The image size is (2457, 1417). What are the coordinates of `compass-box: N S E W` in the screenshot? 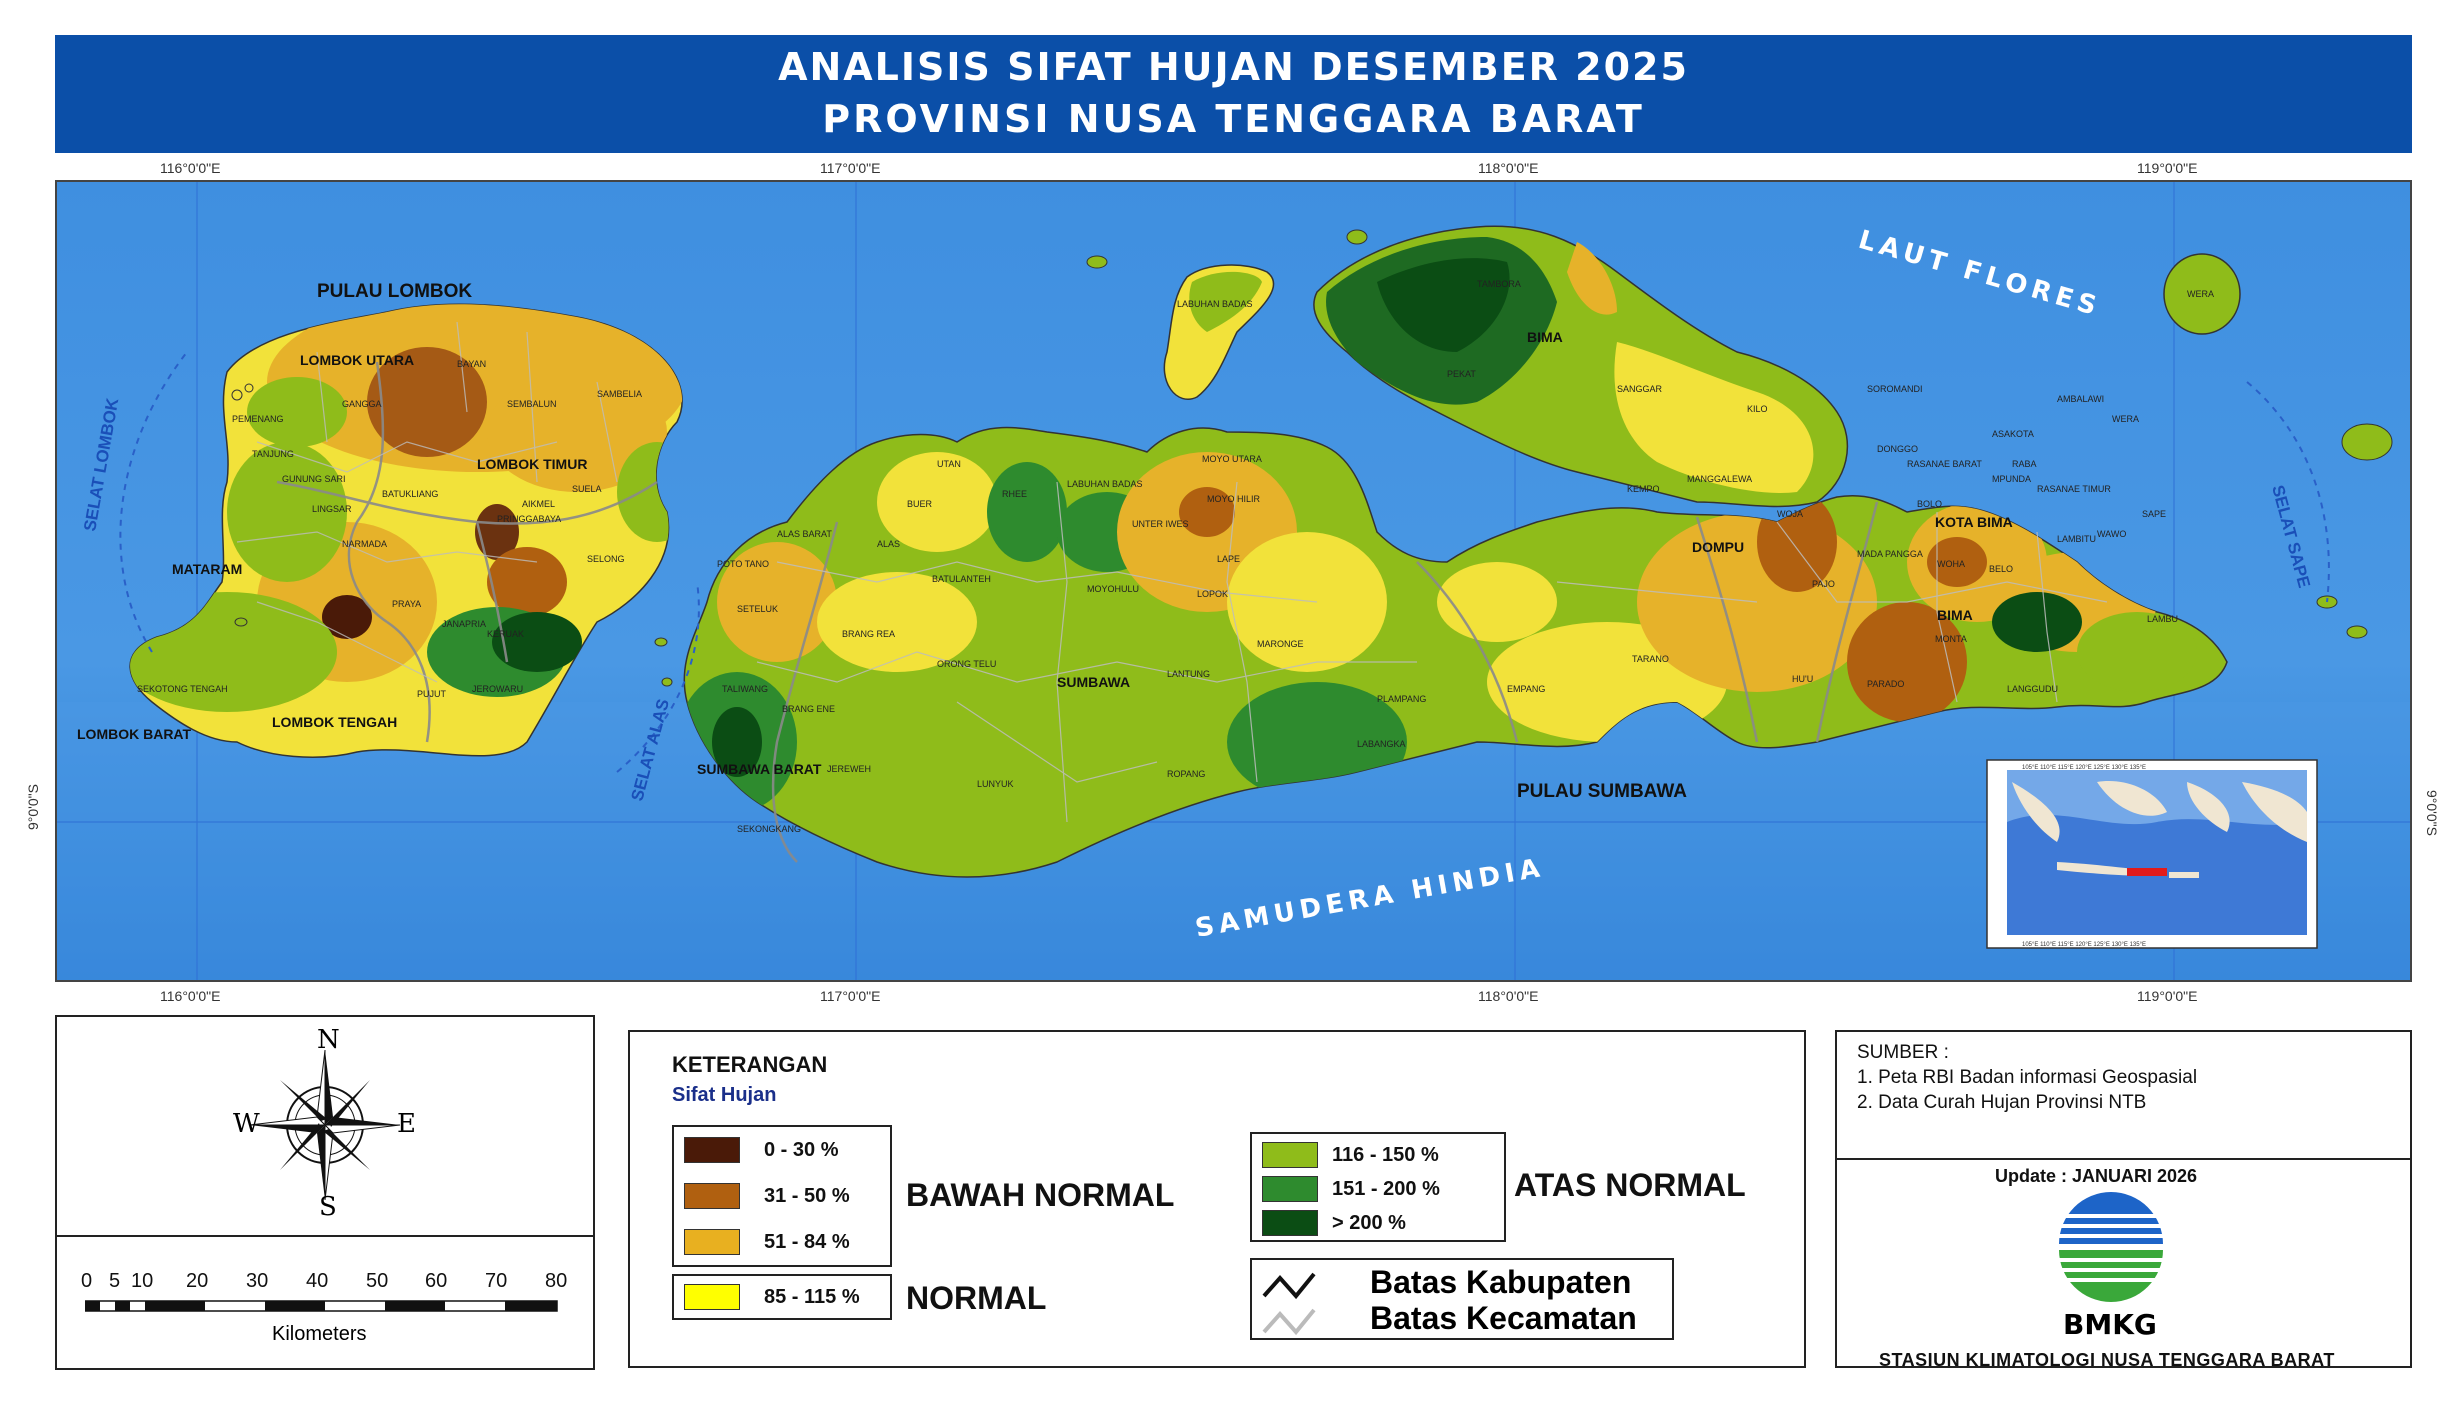 It's located at (325, 1127).